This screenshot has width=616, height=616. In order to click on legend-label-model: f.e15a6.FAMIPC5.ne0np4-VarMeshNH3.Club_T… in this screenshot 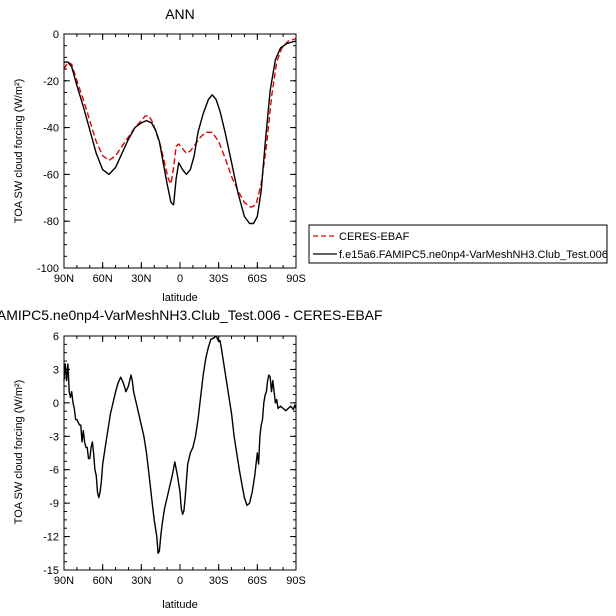, I will do `click(473, 255)`.